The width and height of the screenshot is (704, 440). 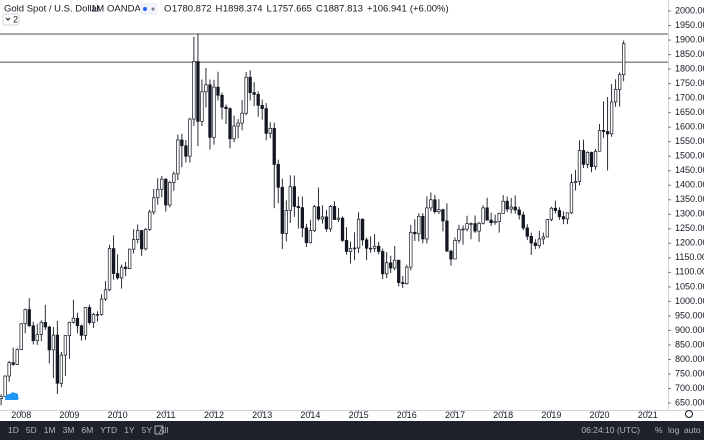 What do you see at coordinates (243, 9) in the screenshot?
I see `ohlc-value: 1898.374` at bounding box center [243, 9].